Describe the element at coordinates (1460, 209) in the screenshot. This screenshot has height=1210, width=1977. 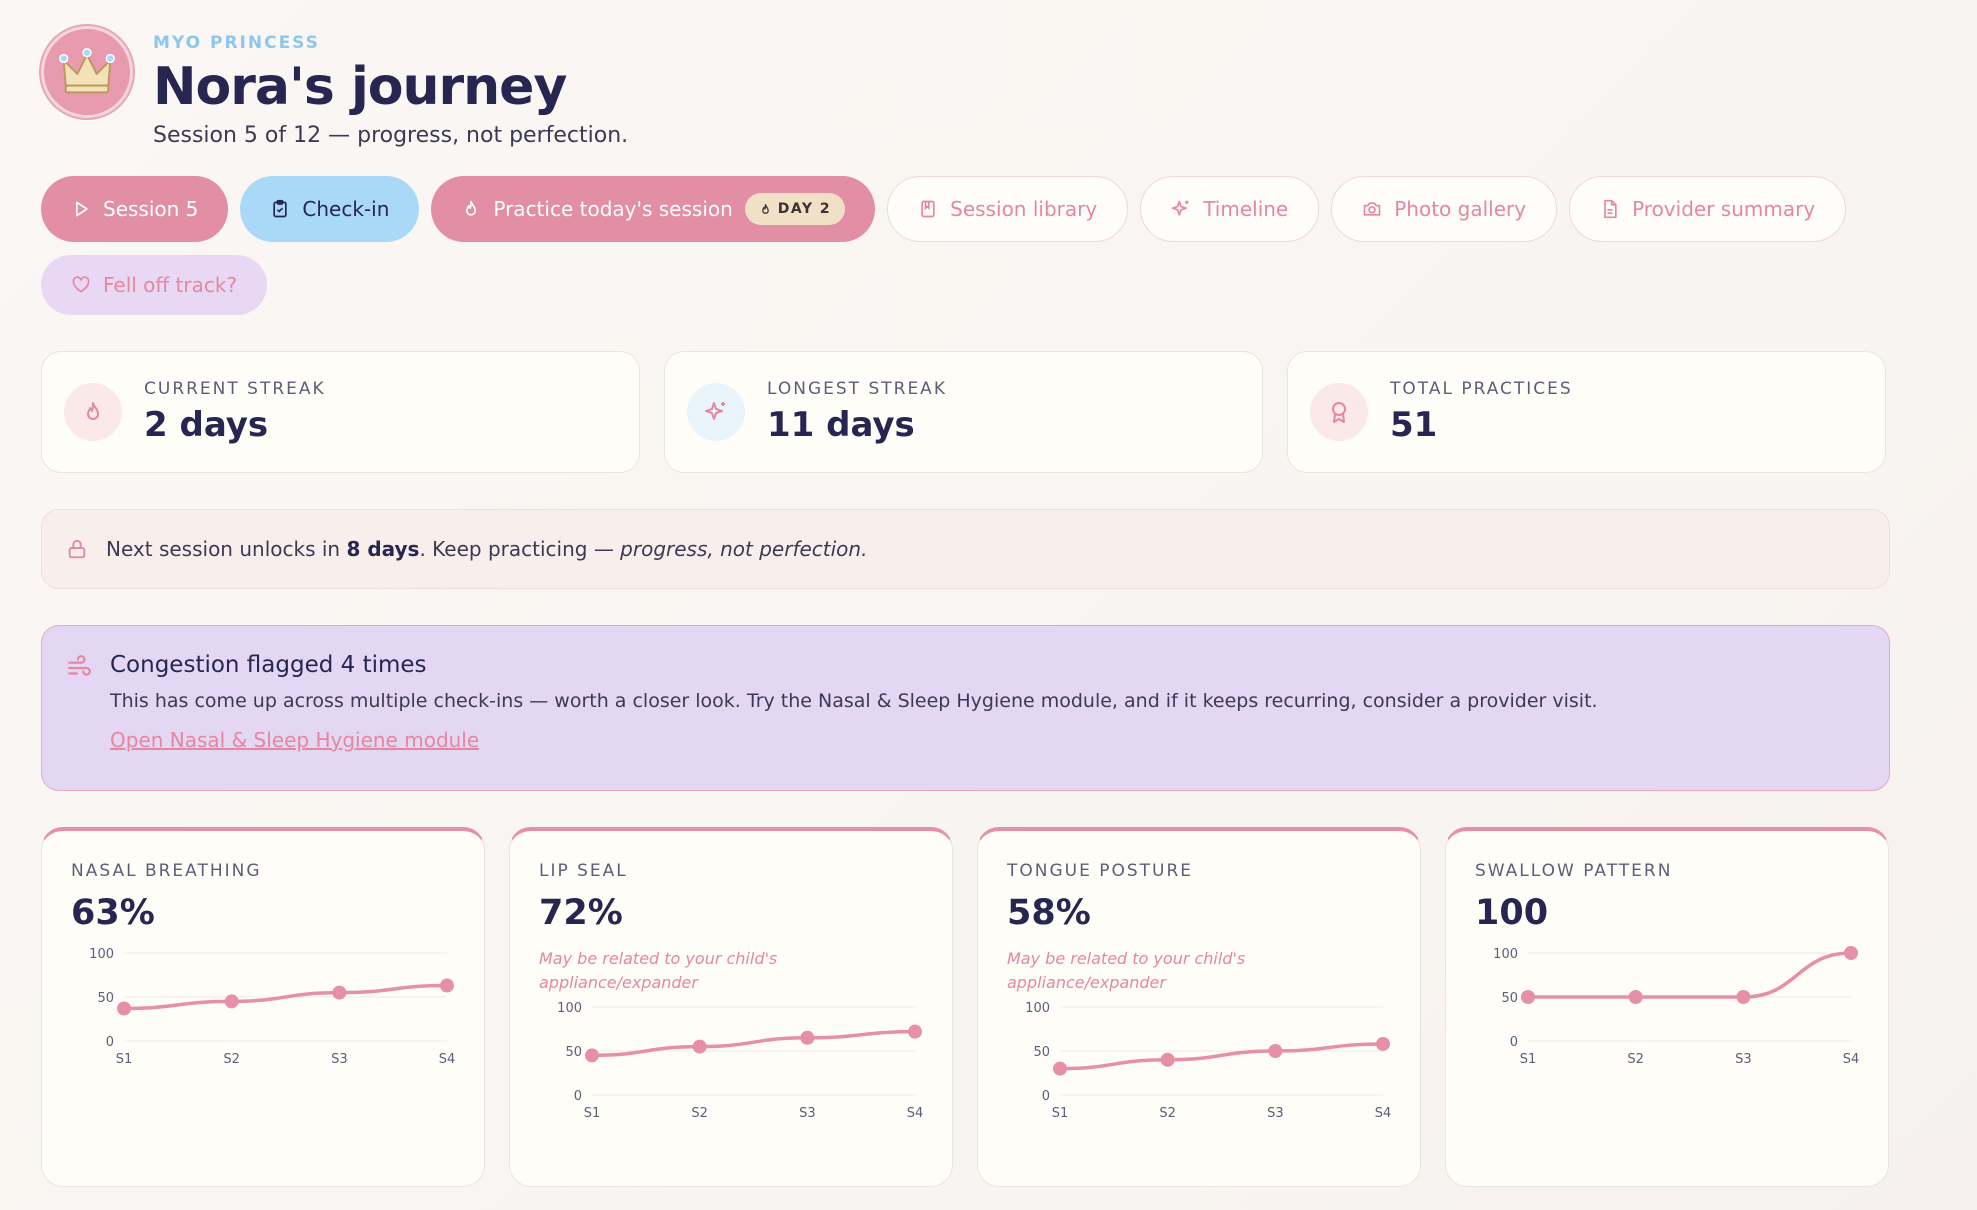
I see `photo-gallery-label: Photo gallery` at that location.